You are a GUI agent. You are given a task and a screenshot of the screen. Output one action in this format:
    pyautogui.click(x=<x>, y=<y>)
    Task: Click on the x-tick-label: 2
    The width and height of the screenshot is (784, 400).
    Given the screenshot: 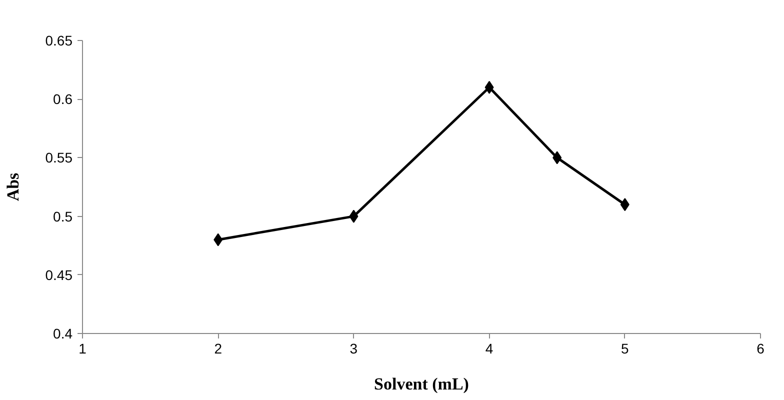 What is the action you would take?
    pyautogui.click(x=218, y=348)
    